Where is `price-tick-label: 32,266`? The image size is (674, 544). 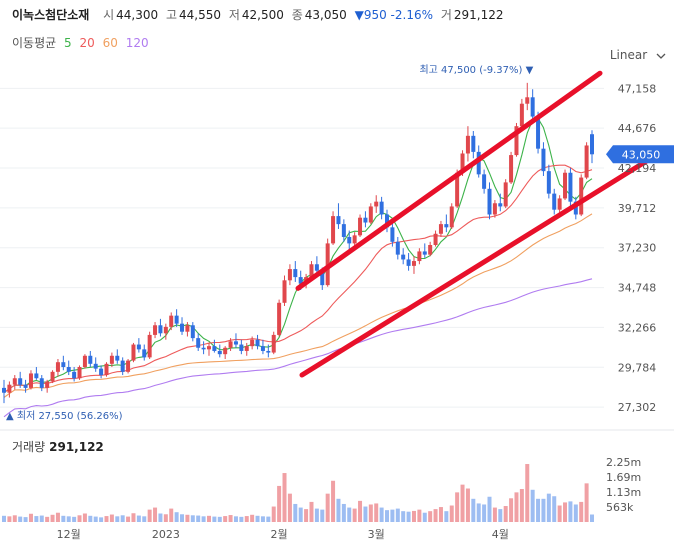 price-tick-label: 32,266 is located at coordinates (637, 327).